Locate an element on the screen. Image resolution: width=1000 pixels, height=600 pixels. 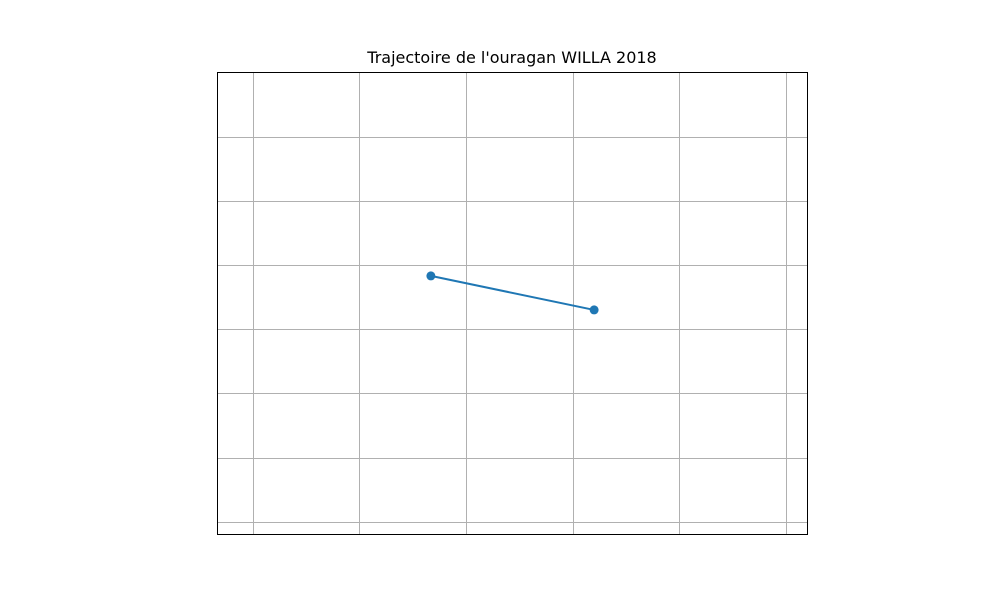
series-layer is located at coordinates (512, 293).